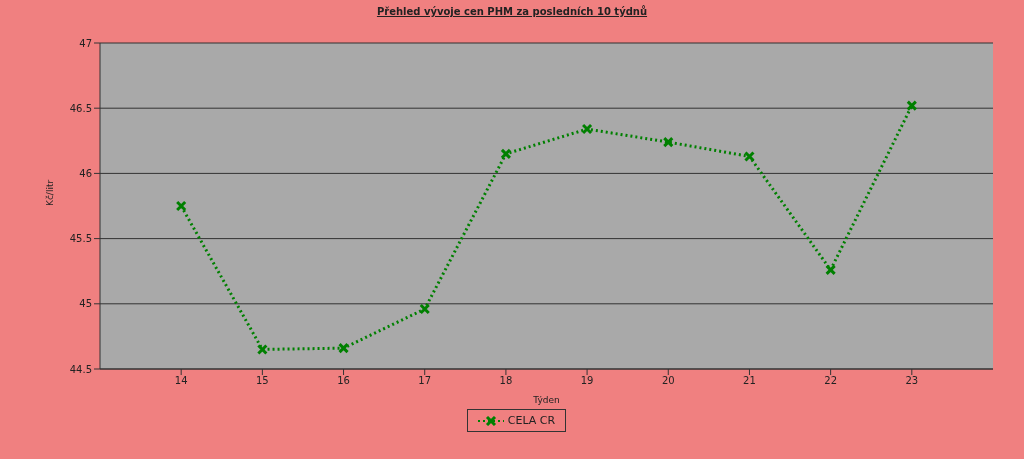 This screenshot has height=459, width=1024. Describe the element at coordinates (262, 381) in the screenshot. I see `x-tick-label: 15` at that location.